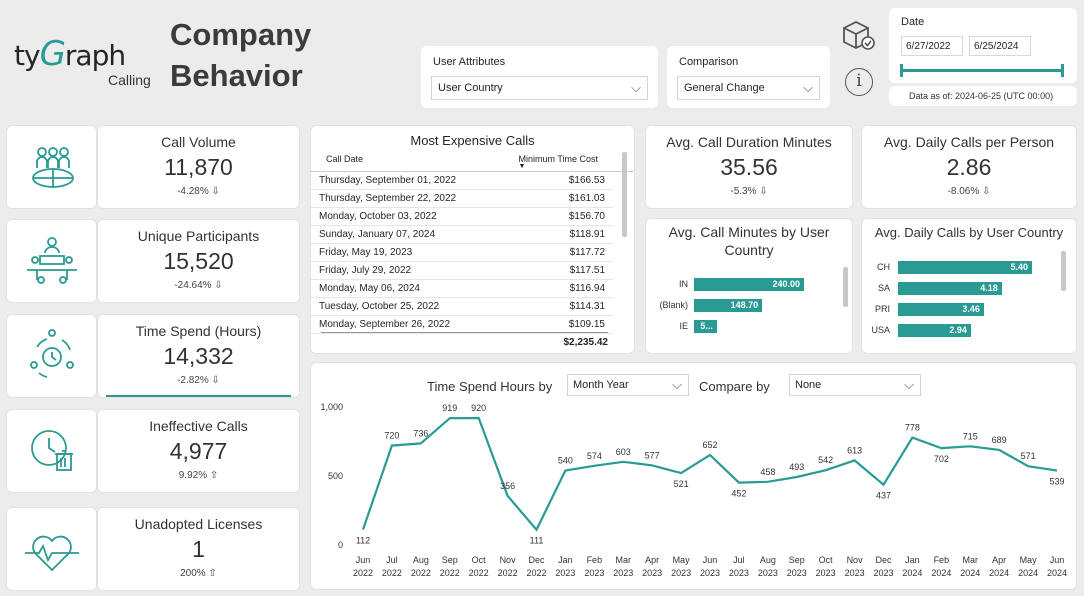 Image resolution: width=1084 pixels, height=596 pixels. Describe the element at coordinates (855, 385) in the screenshot. I see `compare-by-dropdown: None ⌵` at that location.